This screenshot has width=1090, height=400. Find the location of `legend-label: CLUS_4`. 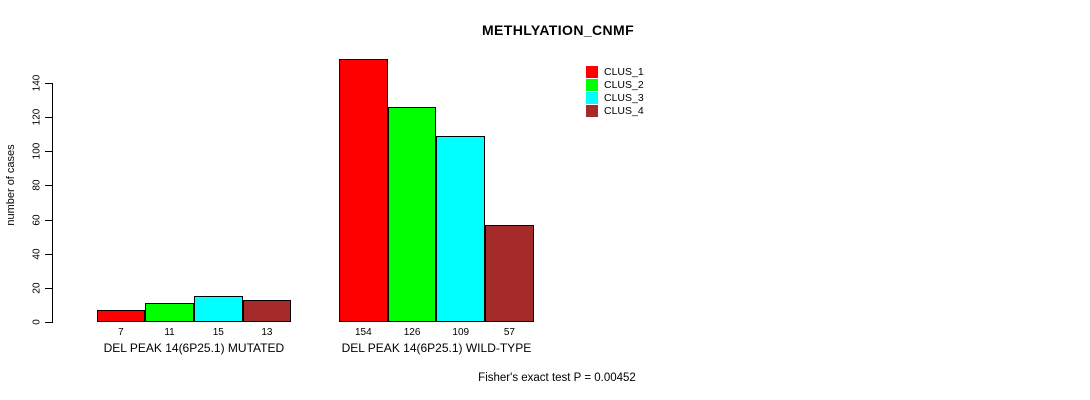

legend-label: CLUS_4 is located at coordinates (624, 110).